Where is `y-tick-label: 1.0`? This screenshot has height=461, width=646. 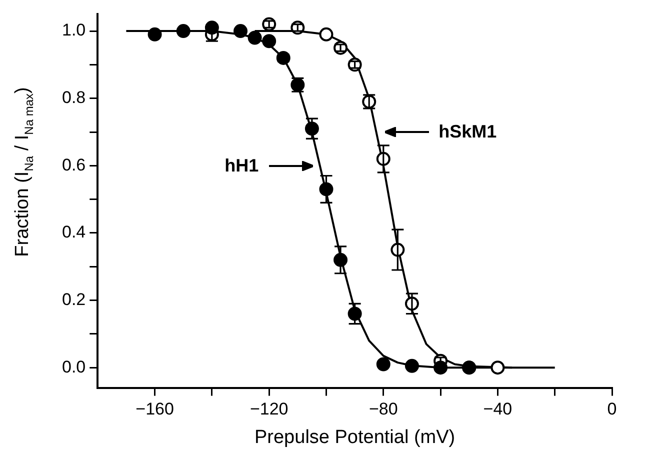
y-tick-label: 1.0 is located at coordinates (74, 30).